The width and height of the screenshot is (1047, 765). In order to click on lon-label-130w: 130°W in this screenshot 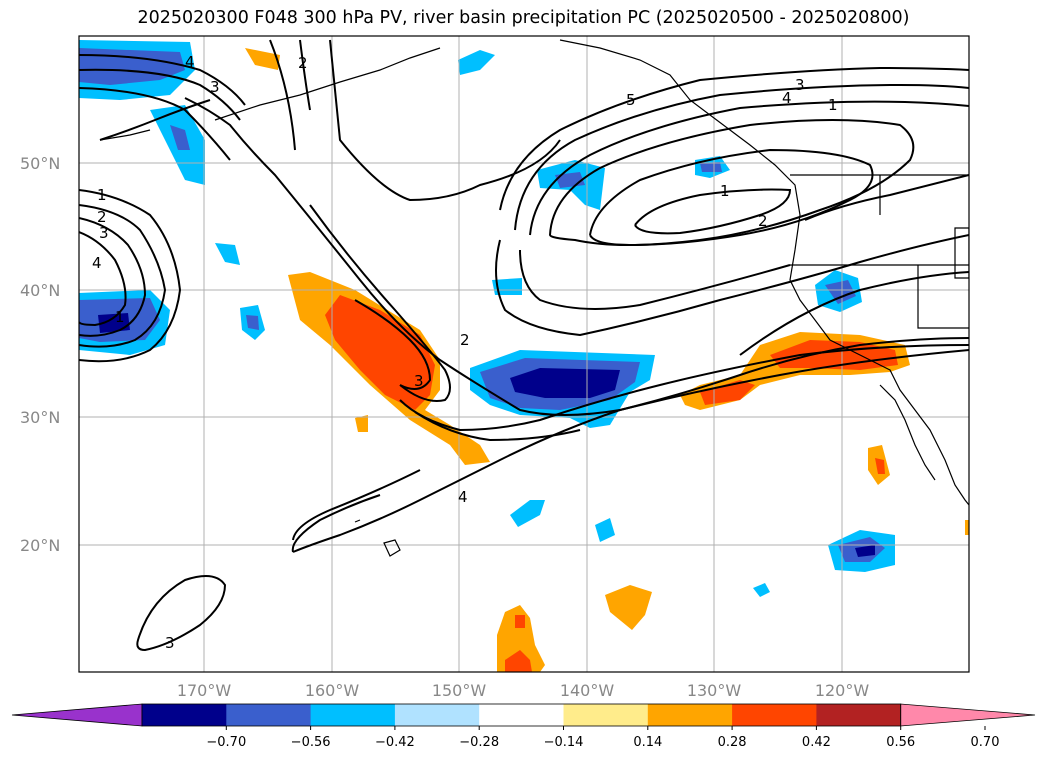, I will do `click(714, 690)`.